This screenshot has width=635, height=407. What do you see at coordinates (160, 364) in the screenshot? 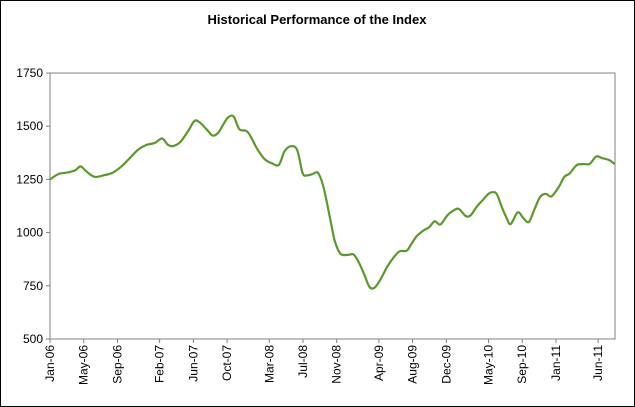
I see `x-tick-label: Feb-07` at bounding box center [160, 364].